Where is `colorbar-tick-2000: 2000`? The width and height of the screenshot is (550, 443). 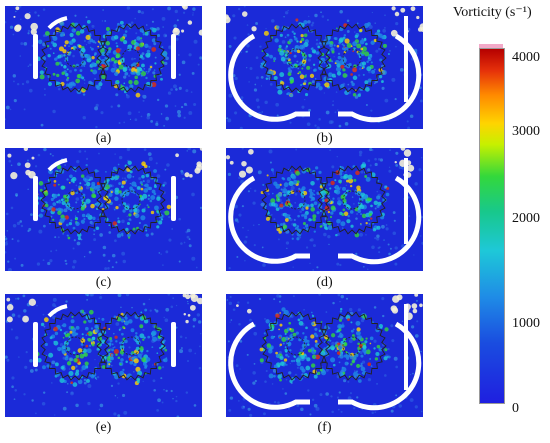 colorbar-tick-2000: 2000 is located at coordinates (526, 218).